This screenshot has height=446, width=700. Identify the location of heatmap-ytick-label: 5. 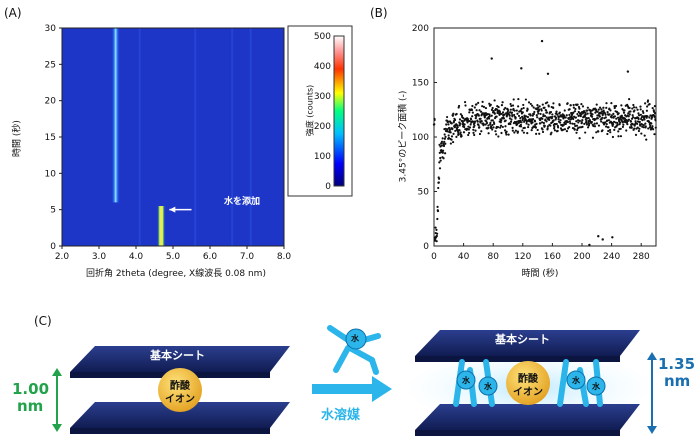
(53, 211).